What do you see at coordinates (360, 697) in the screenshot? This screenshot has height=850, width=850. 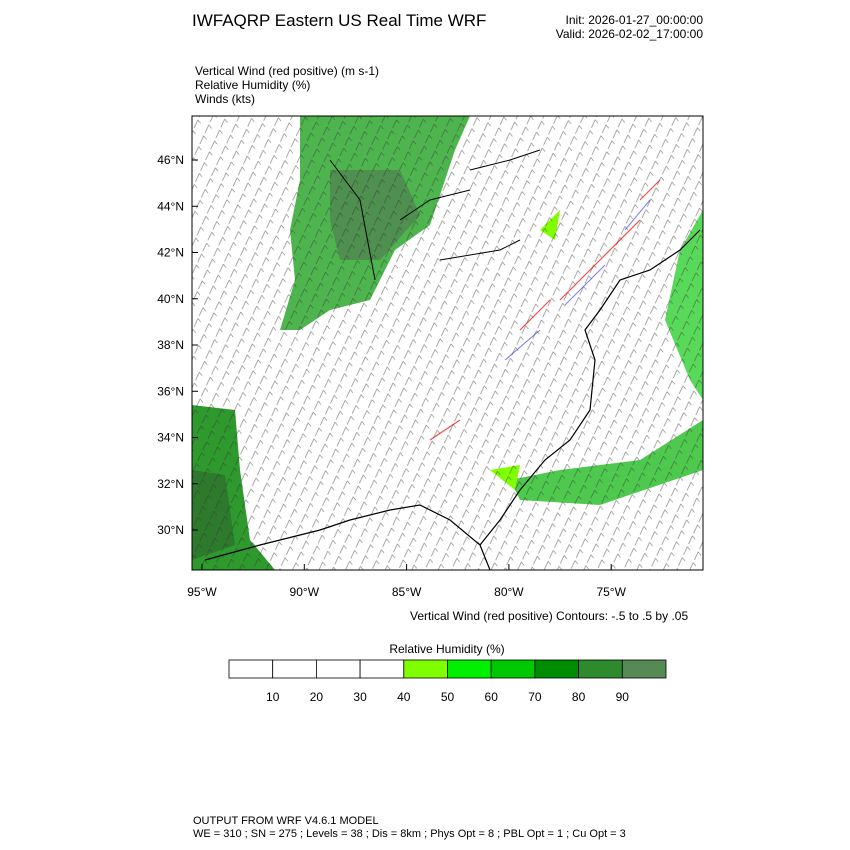 I see `colorbar-label: 30` at bounding box center [360, 697].